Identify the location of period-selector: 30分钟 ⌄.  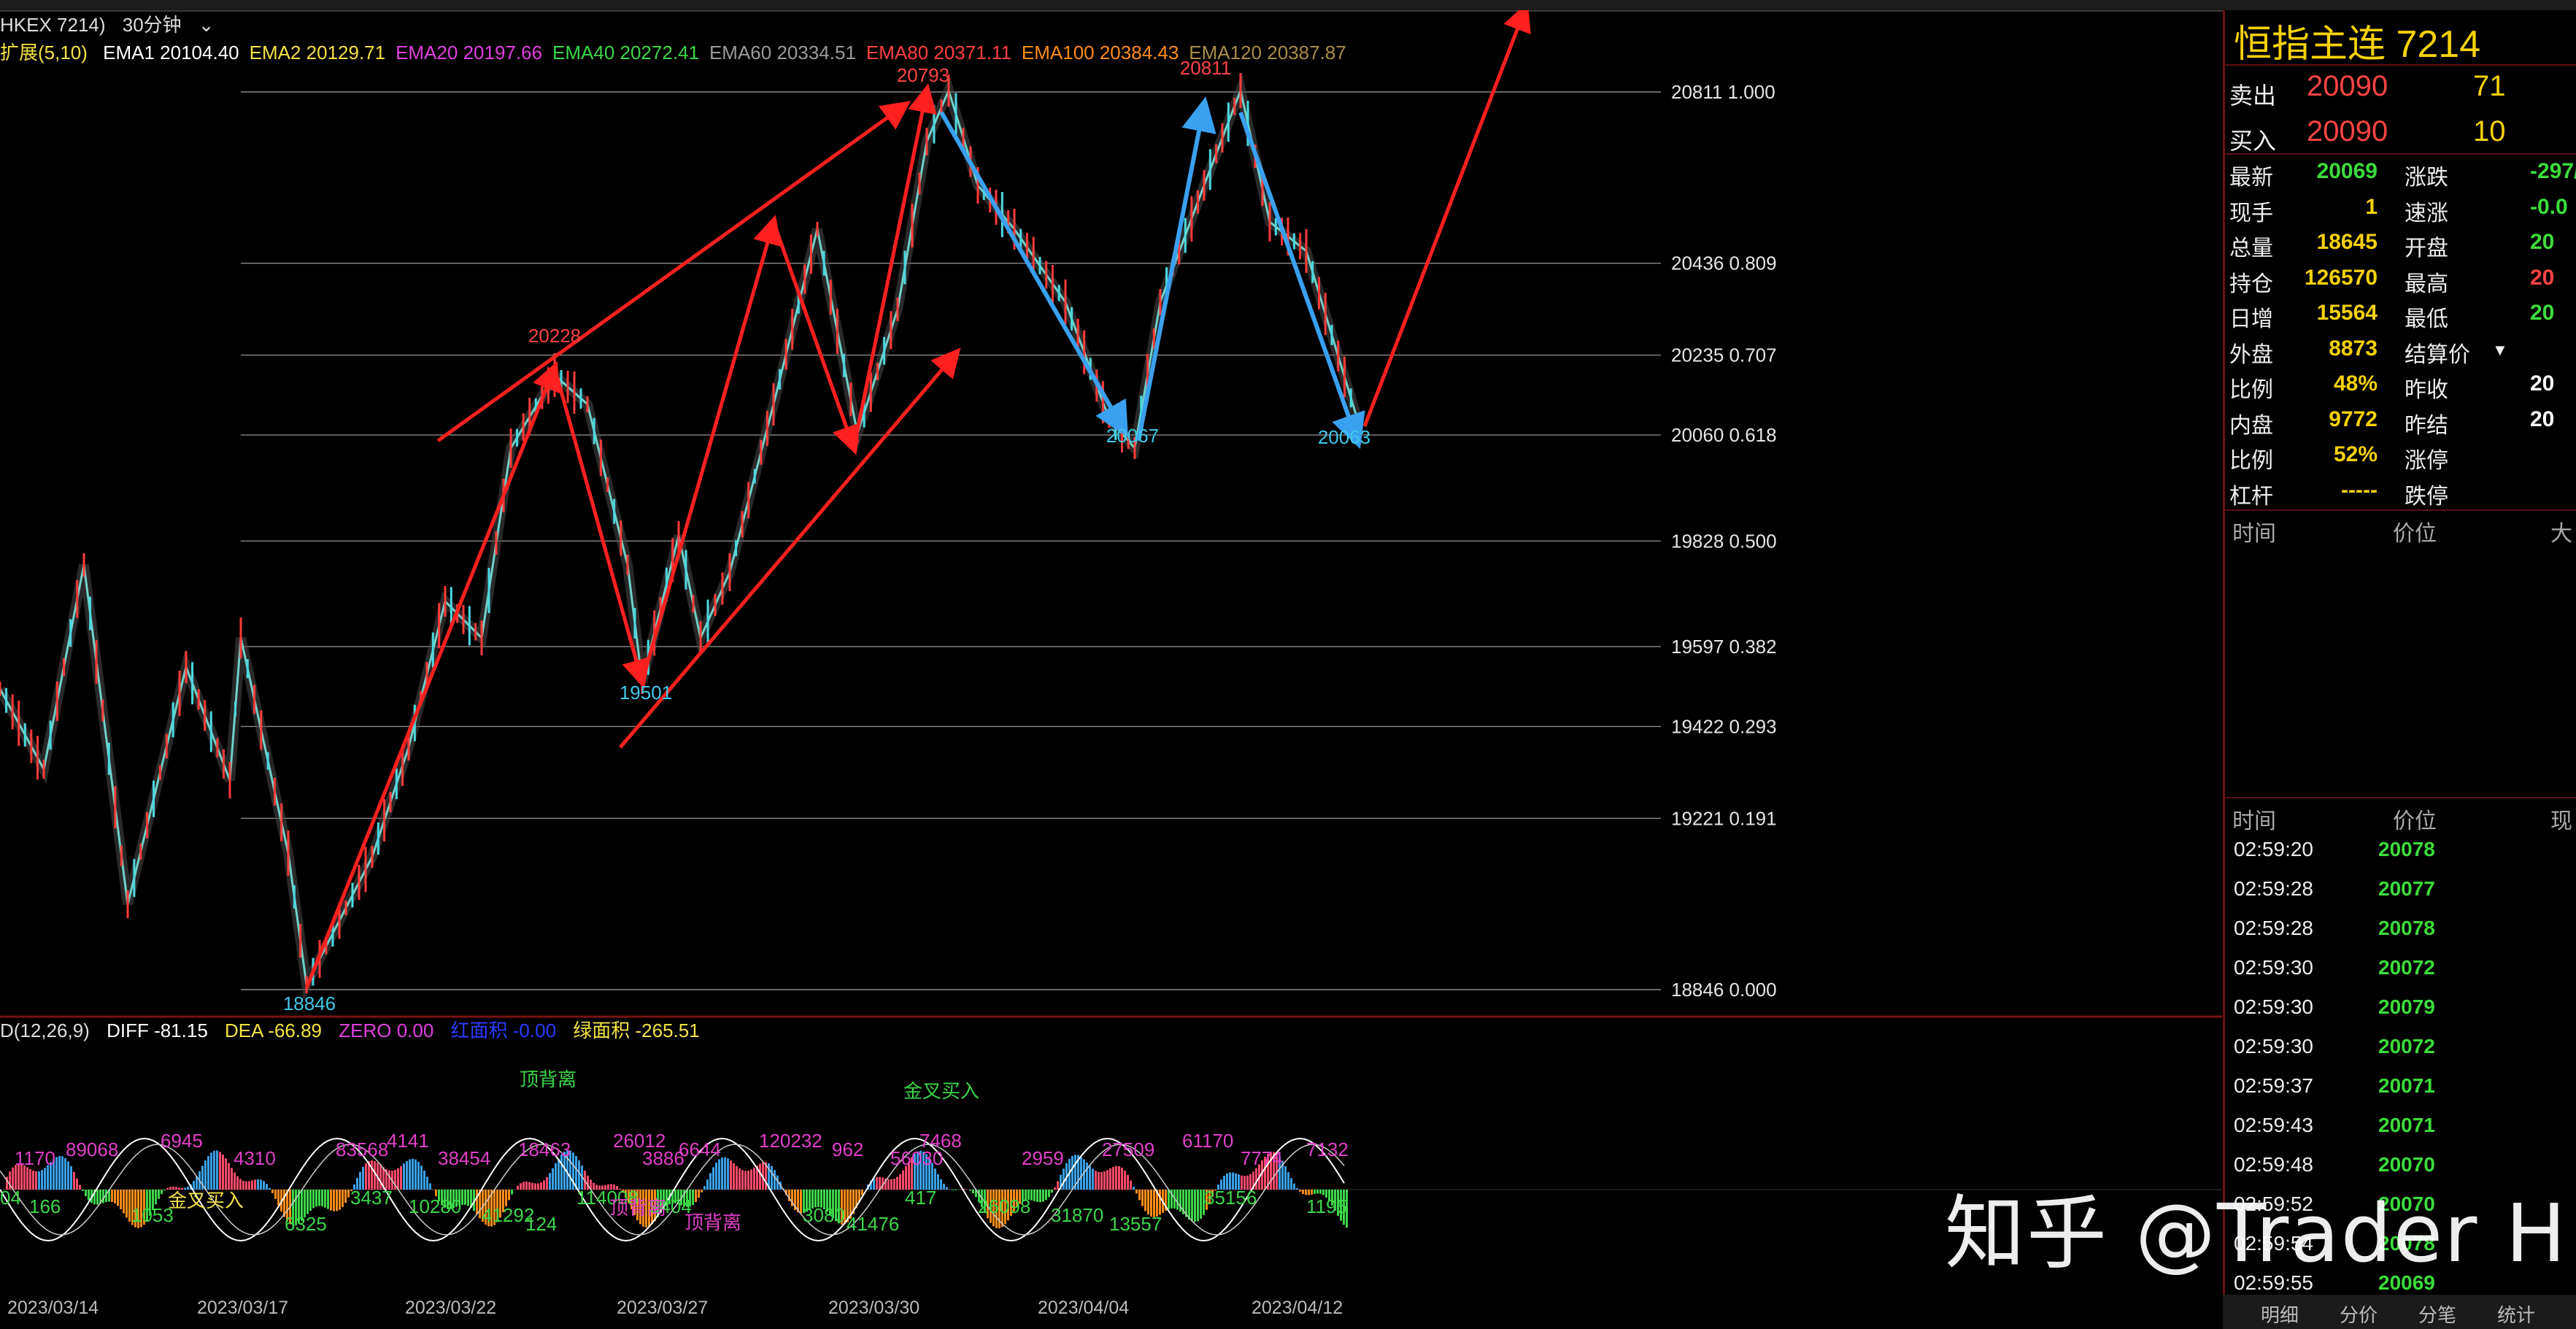
(174, 25).